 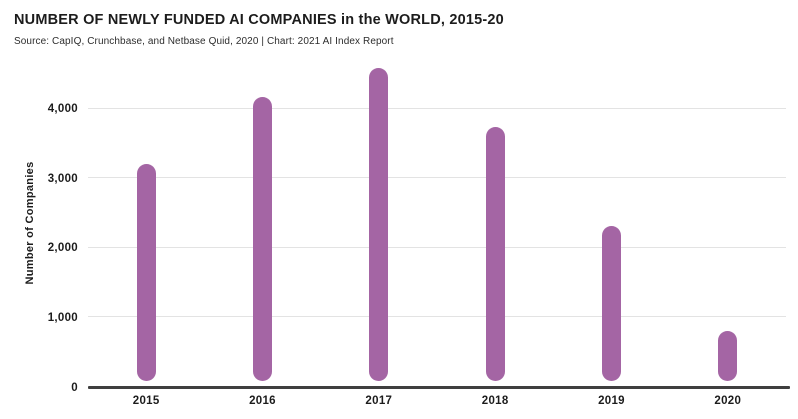 I want to click on y-tick-label: 2,000, so click(x=62, y=248).